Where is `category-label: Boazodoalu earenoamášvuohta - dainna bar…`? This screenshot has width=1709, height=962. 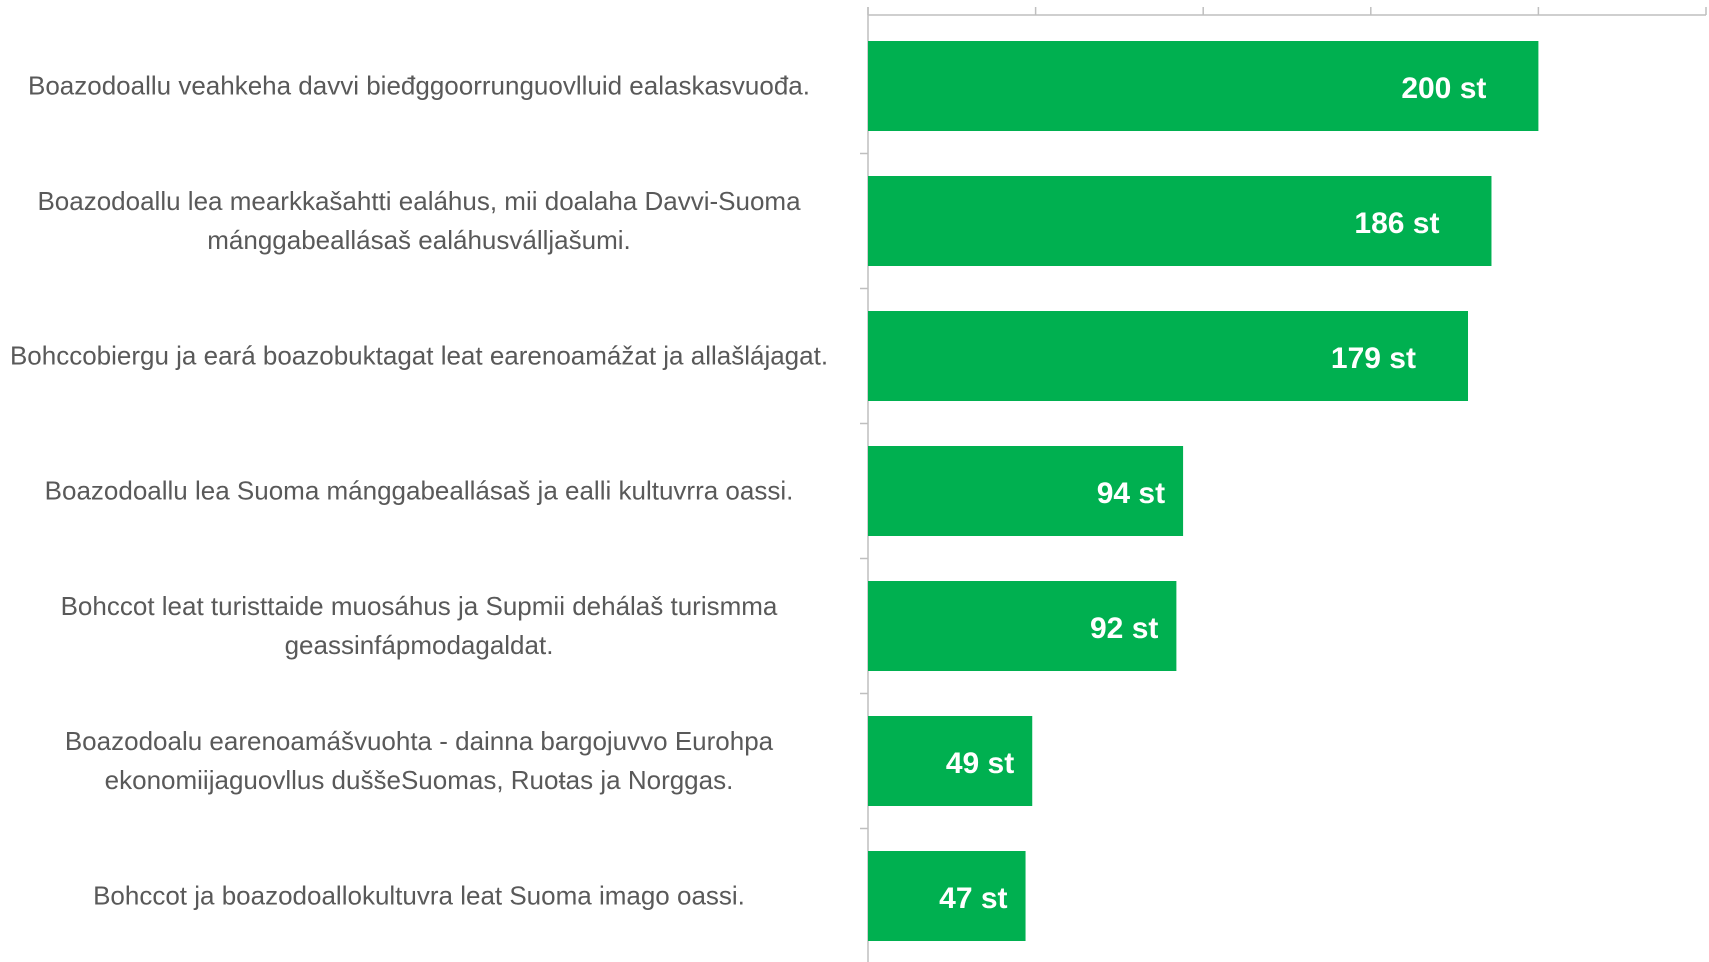
category-label: Boazodoalu earenoamášvuohta - dainna bar… is located at coordinates (419, 760).